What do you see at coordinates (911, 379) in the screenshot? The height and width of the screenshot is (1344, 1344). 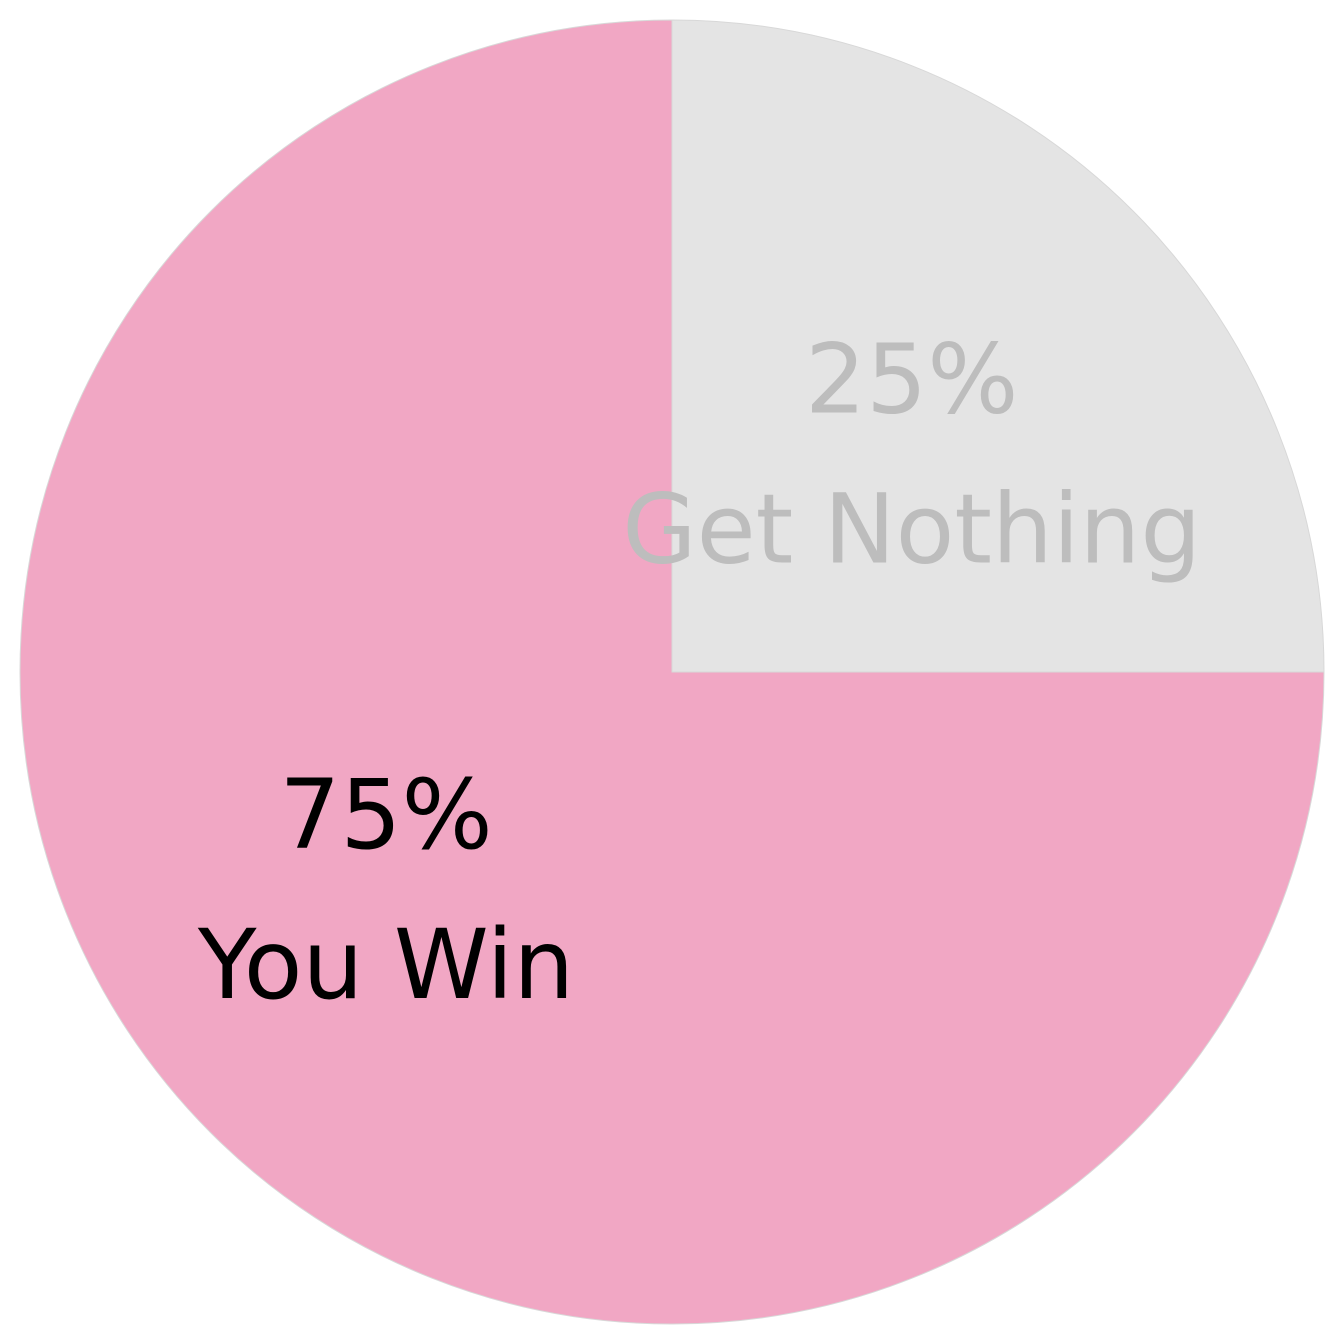 I see `slice-percent-label: 25%` at bounding box center [911, 379].